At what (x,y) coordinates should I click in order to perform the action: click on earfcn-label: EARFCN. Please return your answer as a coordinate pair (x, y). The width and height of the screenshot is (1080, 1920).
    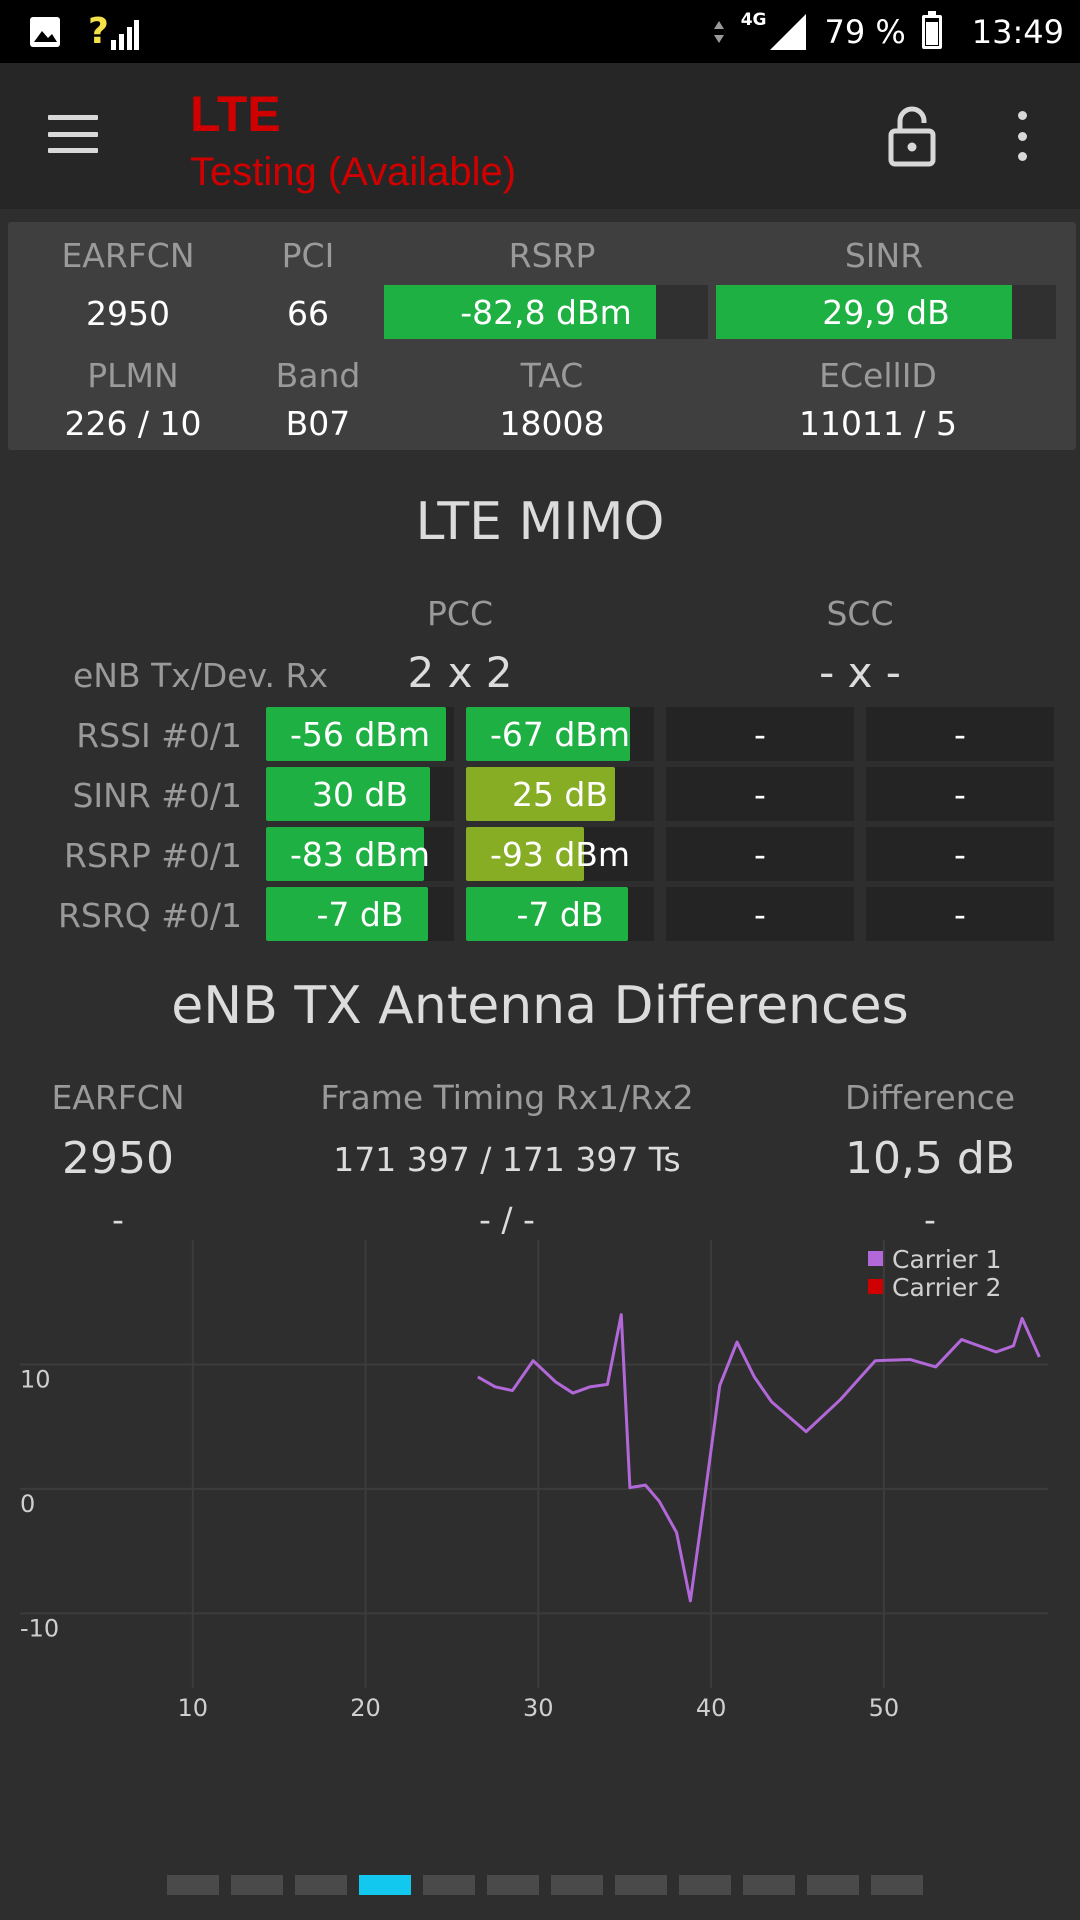
    Looking at the image, I should click on (128, 255).